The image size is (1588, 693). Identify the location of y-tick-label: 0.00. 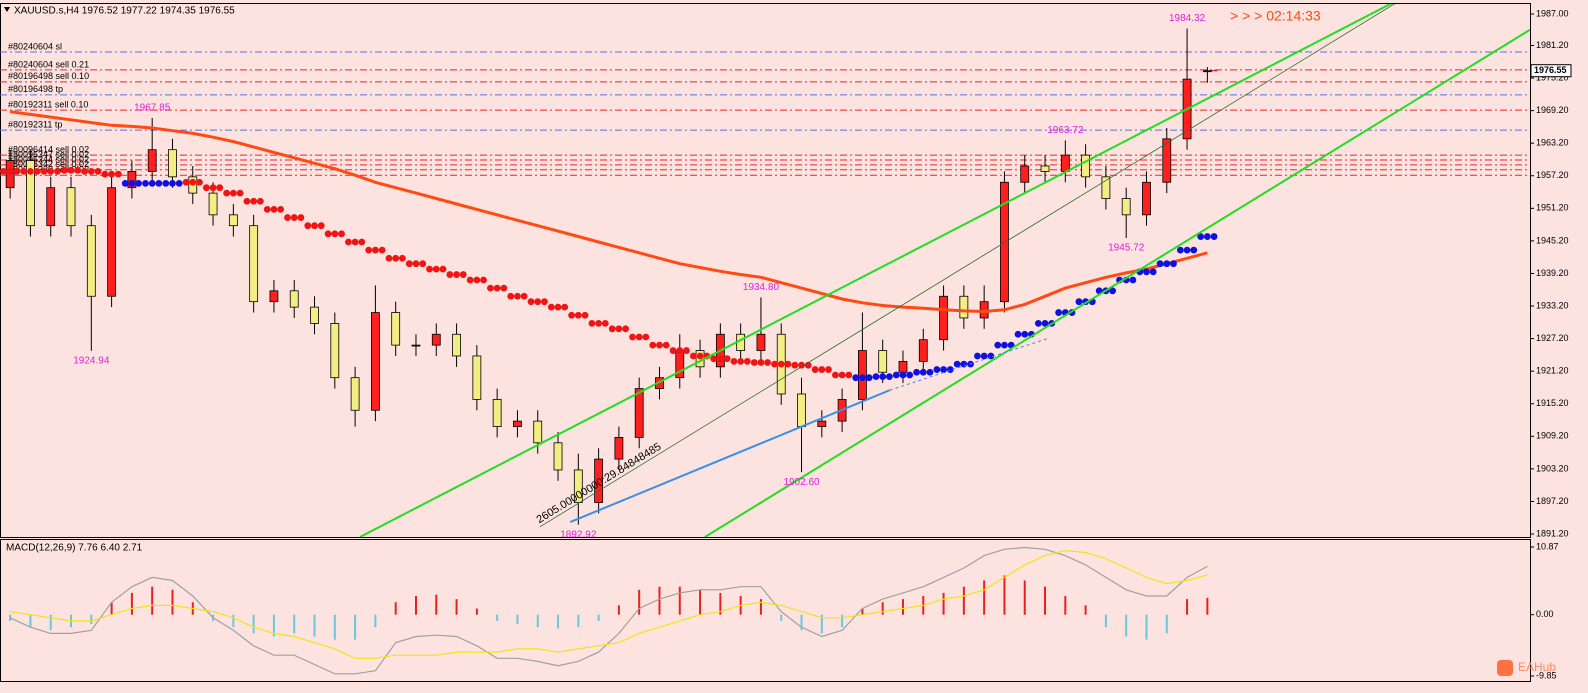
(1545, 614).